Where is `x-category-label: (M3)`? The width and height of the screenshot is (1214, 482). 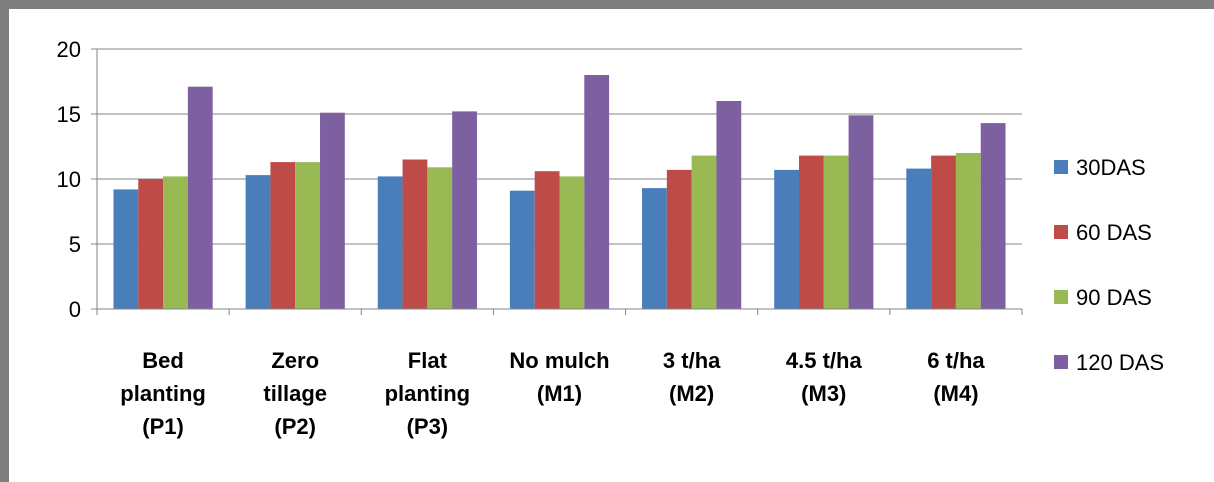
x-category-label: (M3) is located at coordinates (823, 393).